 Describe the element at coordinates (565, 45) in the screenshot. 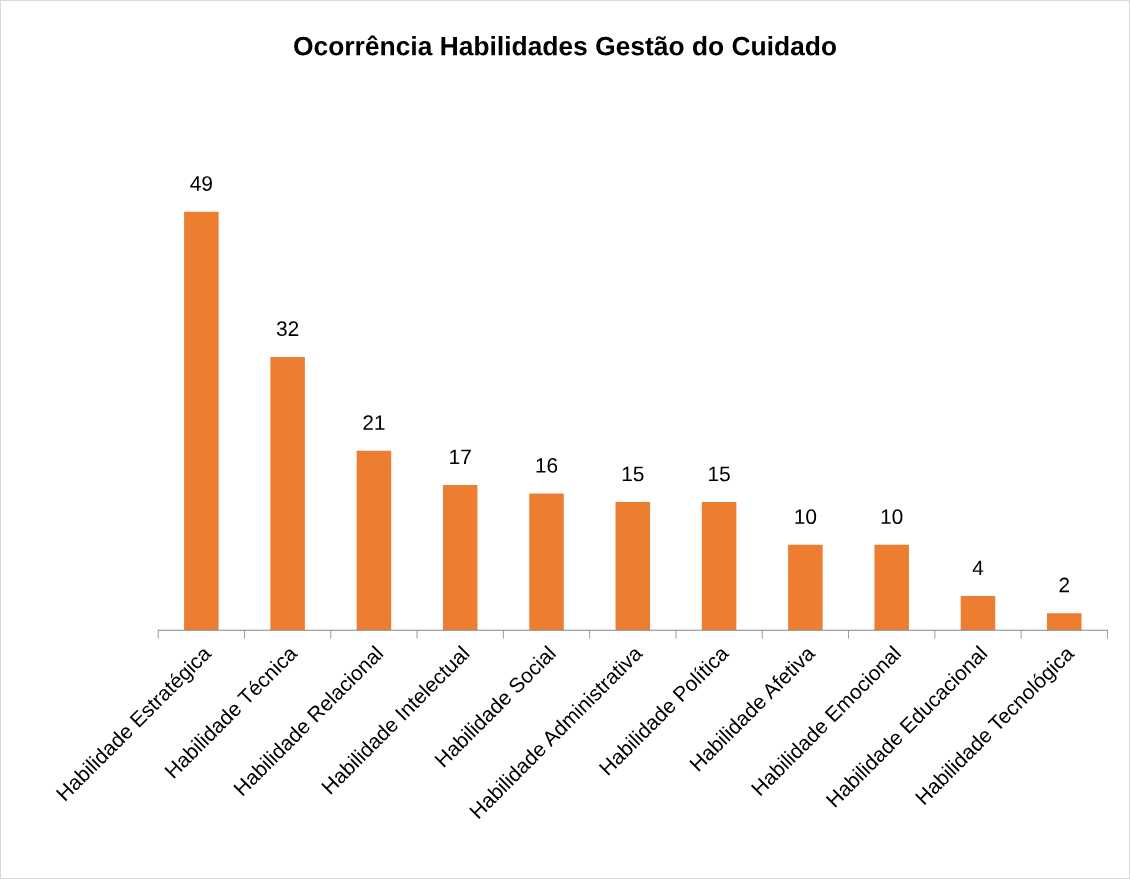

I see `chart-title: Ocorrência Habilidades Gestão do Cuidado` at that location.